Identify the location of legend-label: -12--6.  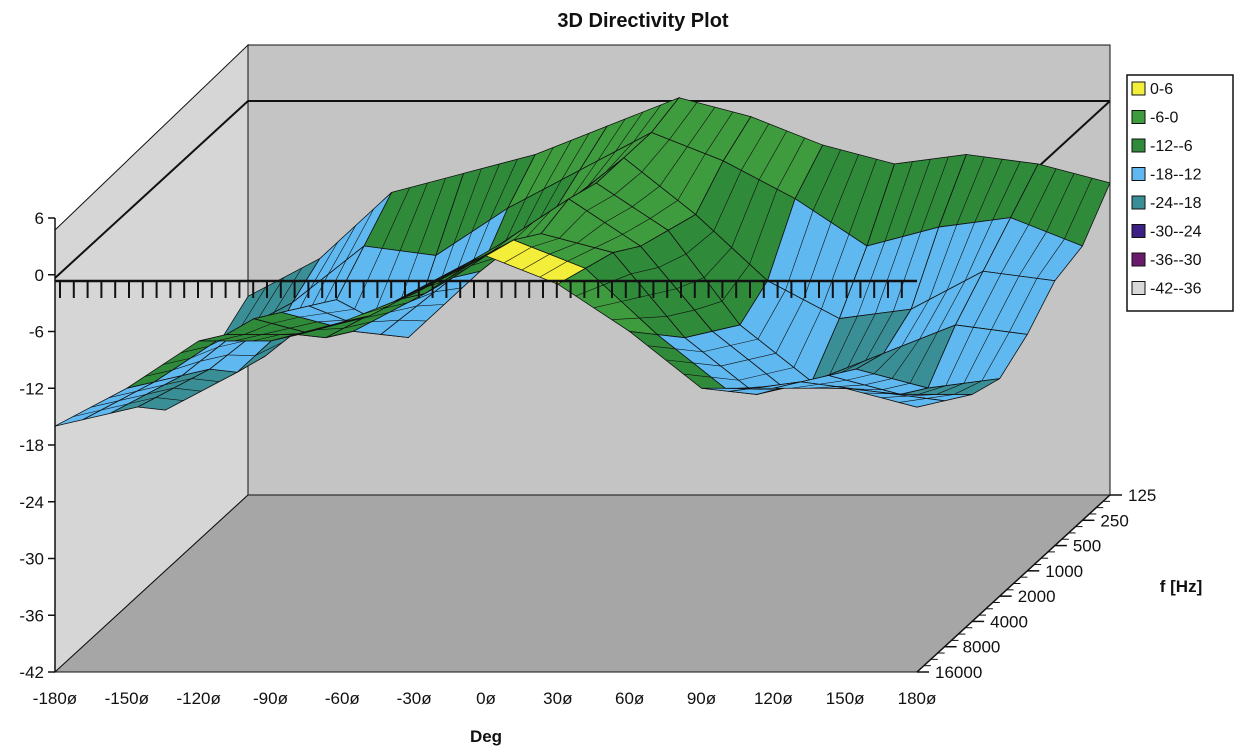
(1171, 146).